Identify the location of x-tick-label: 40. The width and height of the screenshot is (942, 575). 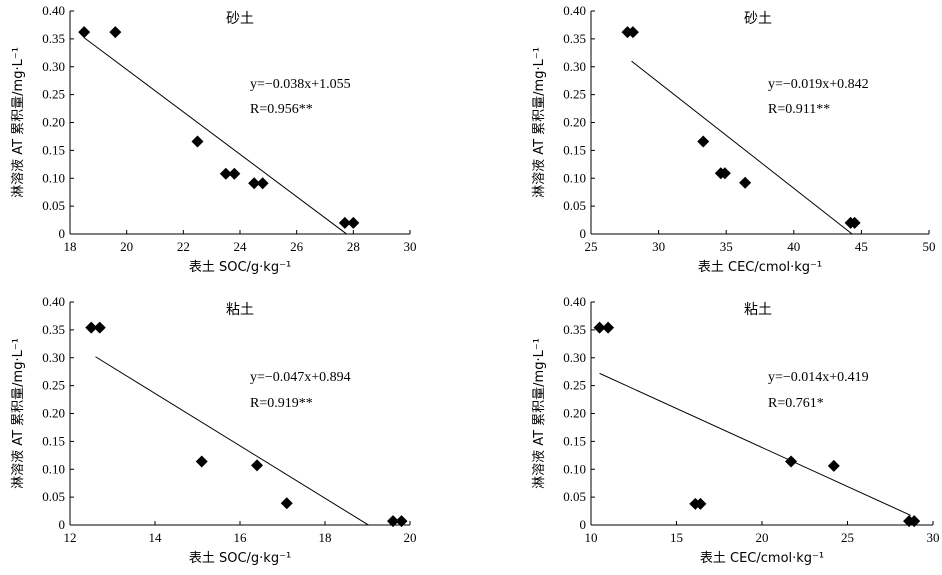
(793, 246).